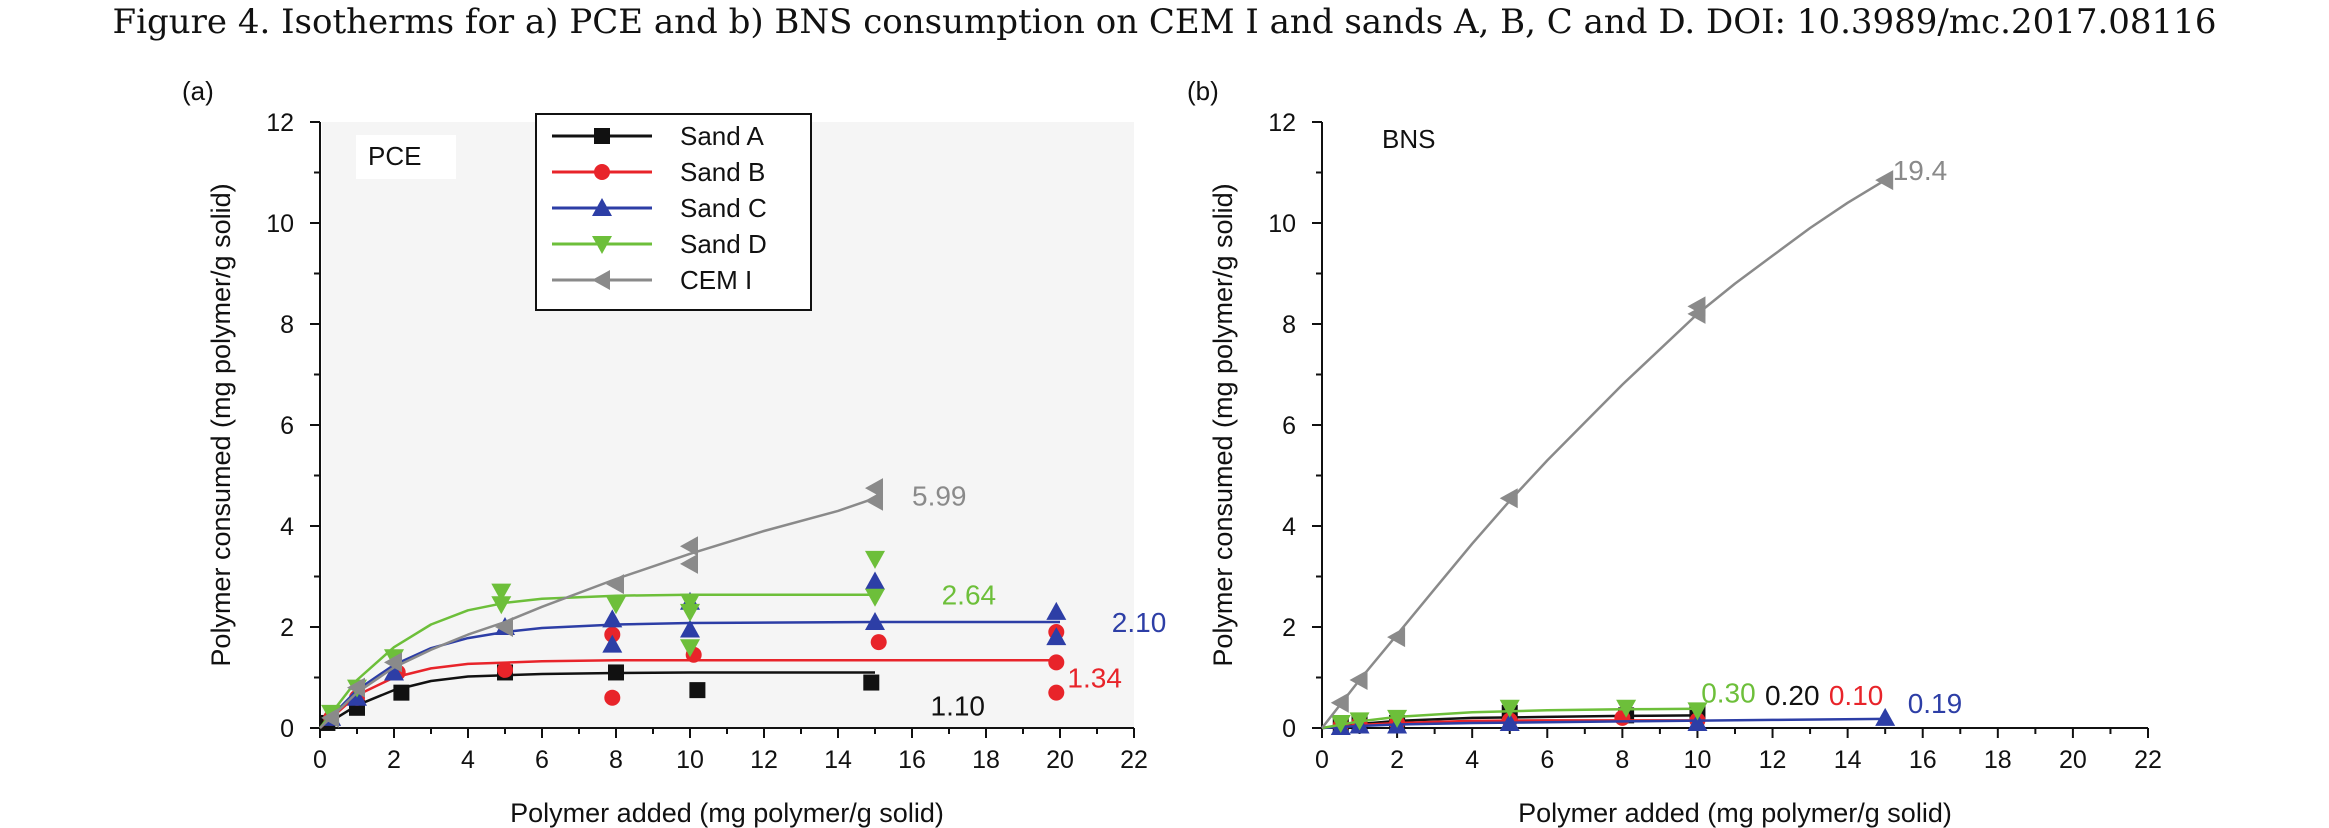 The image size is (2329, 828). Describe the element at coordinates (727, 813) in the screenshot. I see `x-axis-title: Polymer added (mg polymer/g solid)` at that location.